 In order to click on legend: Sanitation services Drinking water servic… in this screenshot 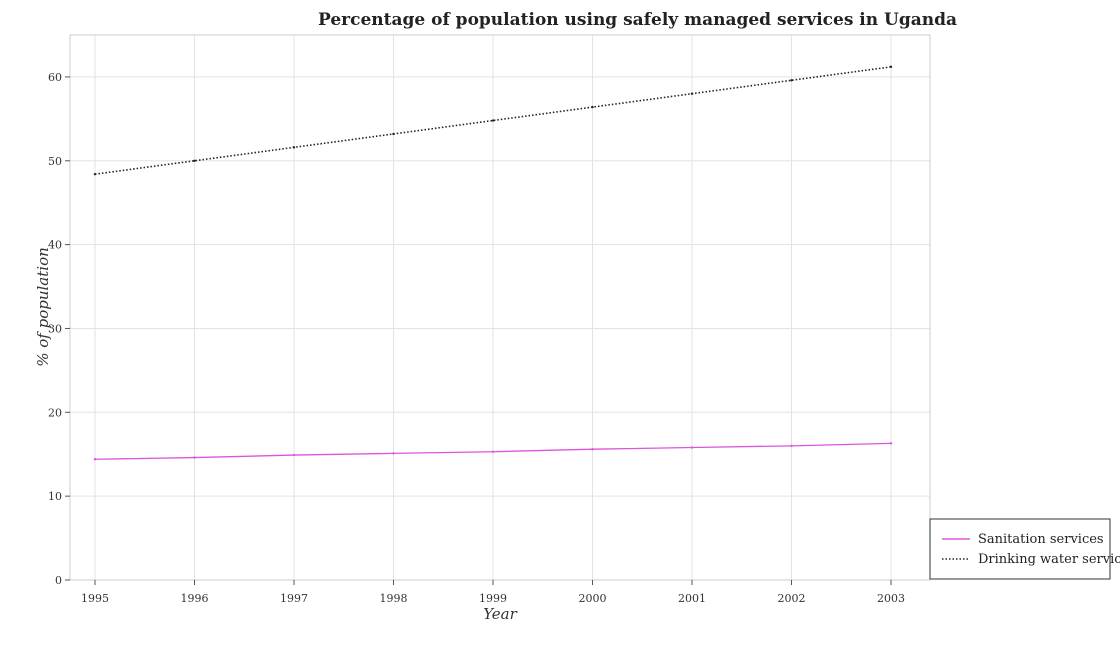, I will do `click(1024, 549)`.